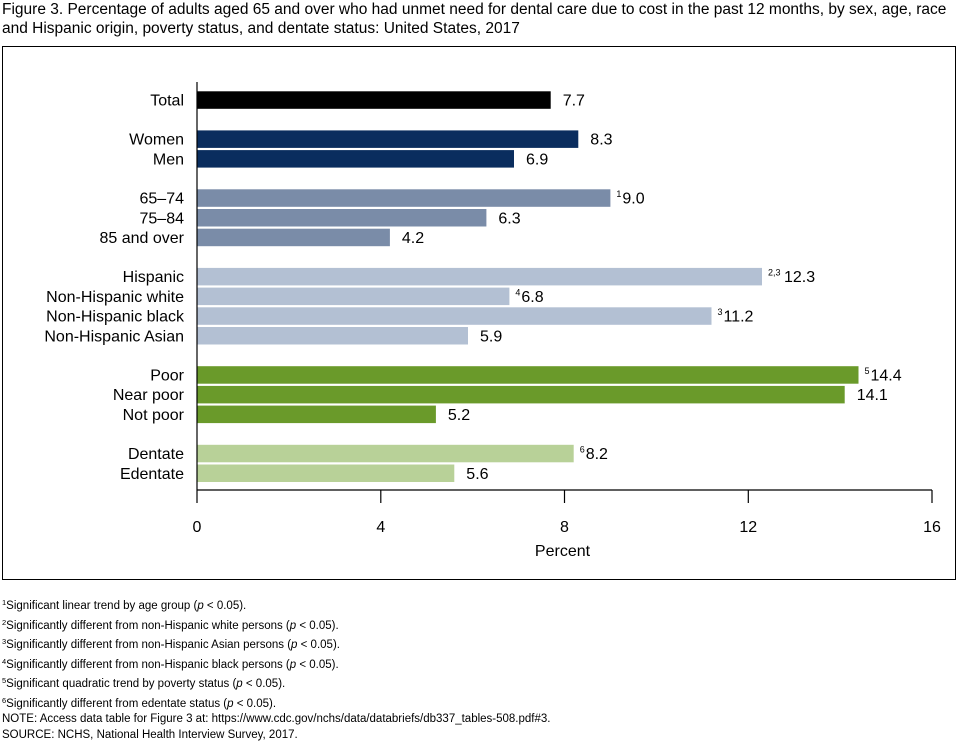 Image resolution: width=960 pixels, height=743 pixels. I want to click on value-label: 5.6, so click(477, 474).